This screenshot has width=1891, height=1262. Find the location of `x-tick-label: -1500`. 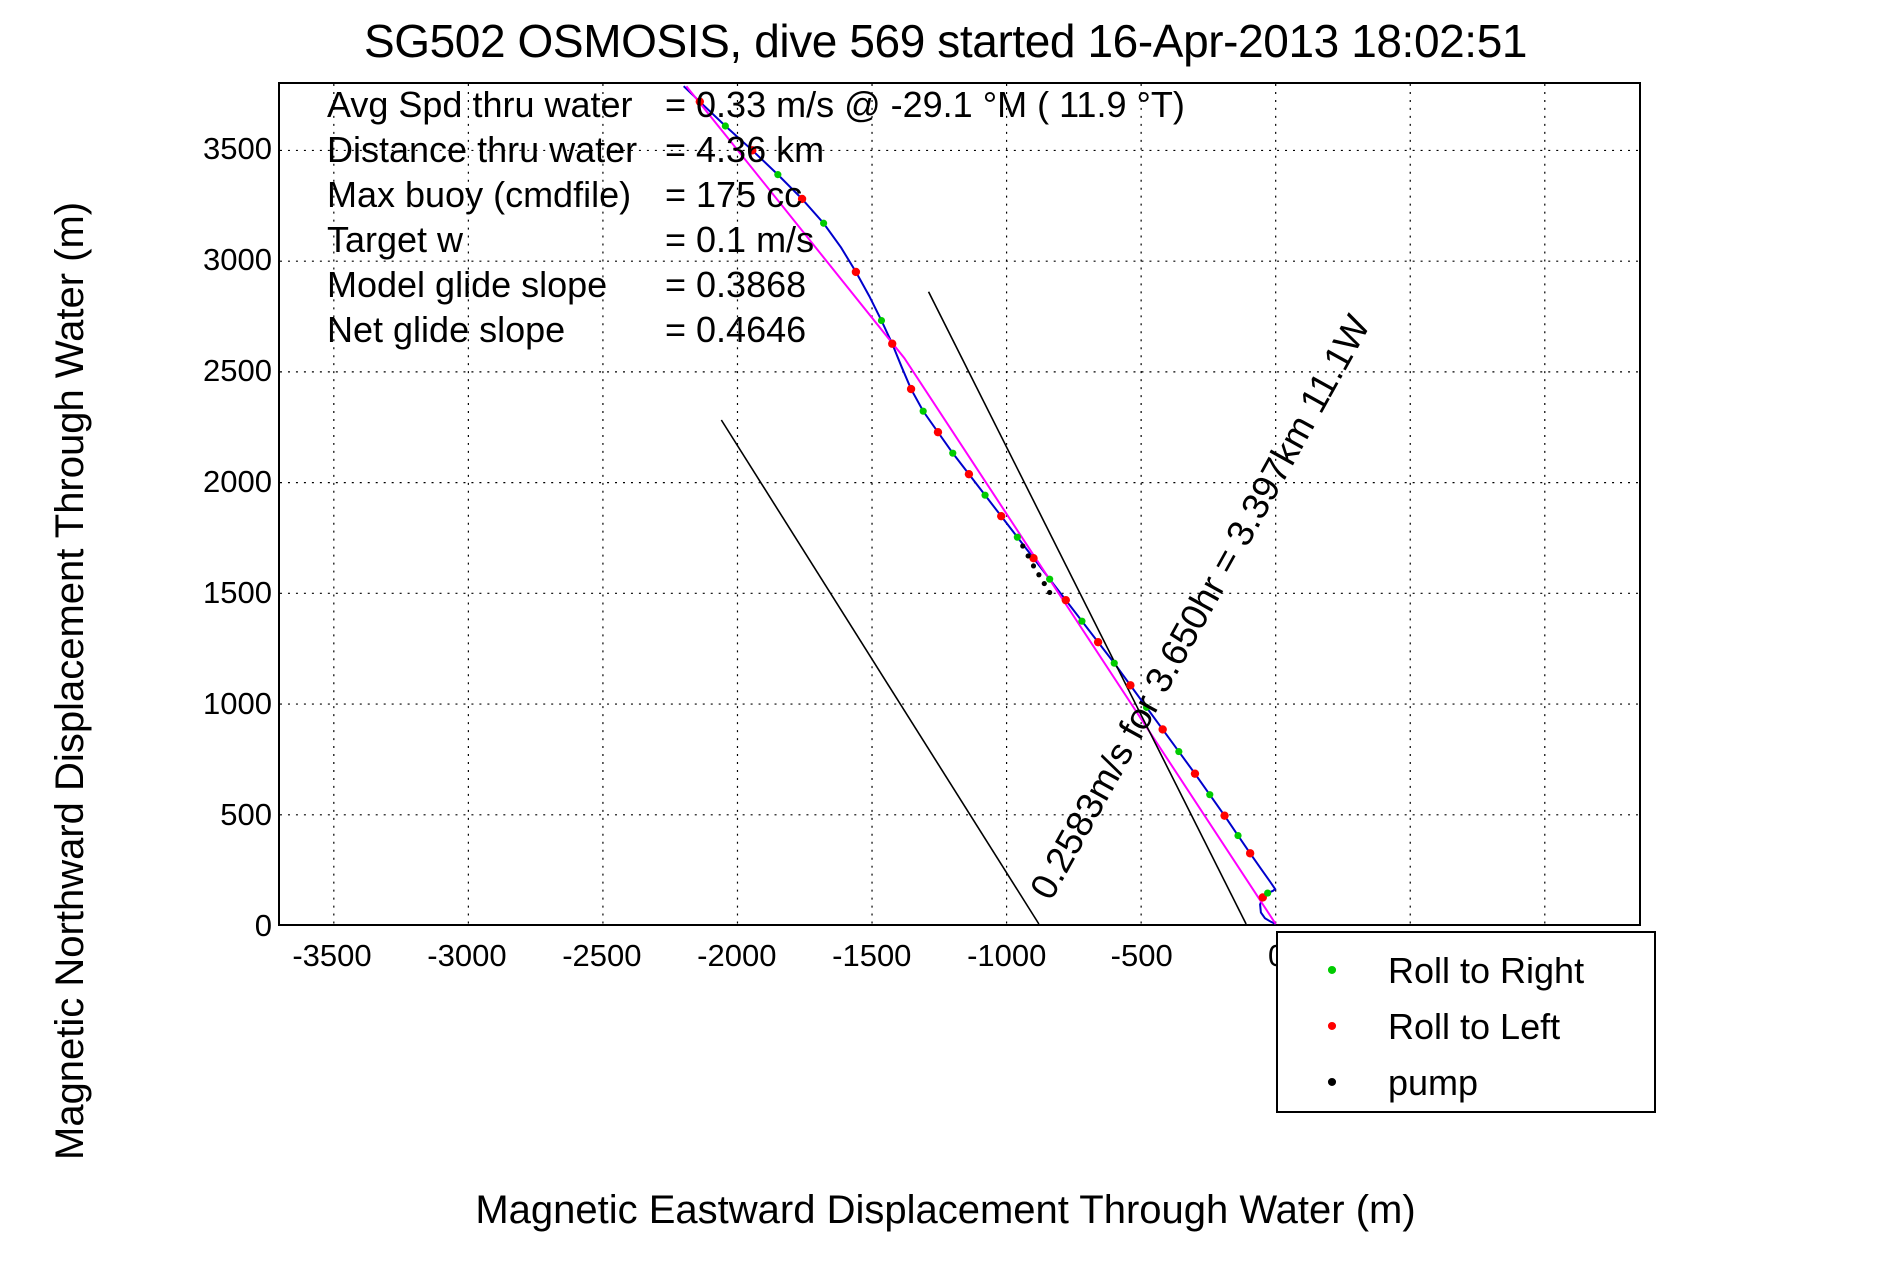

x-tick-label: -1500 is located at coordinates (872, 955).